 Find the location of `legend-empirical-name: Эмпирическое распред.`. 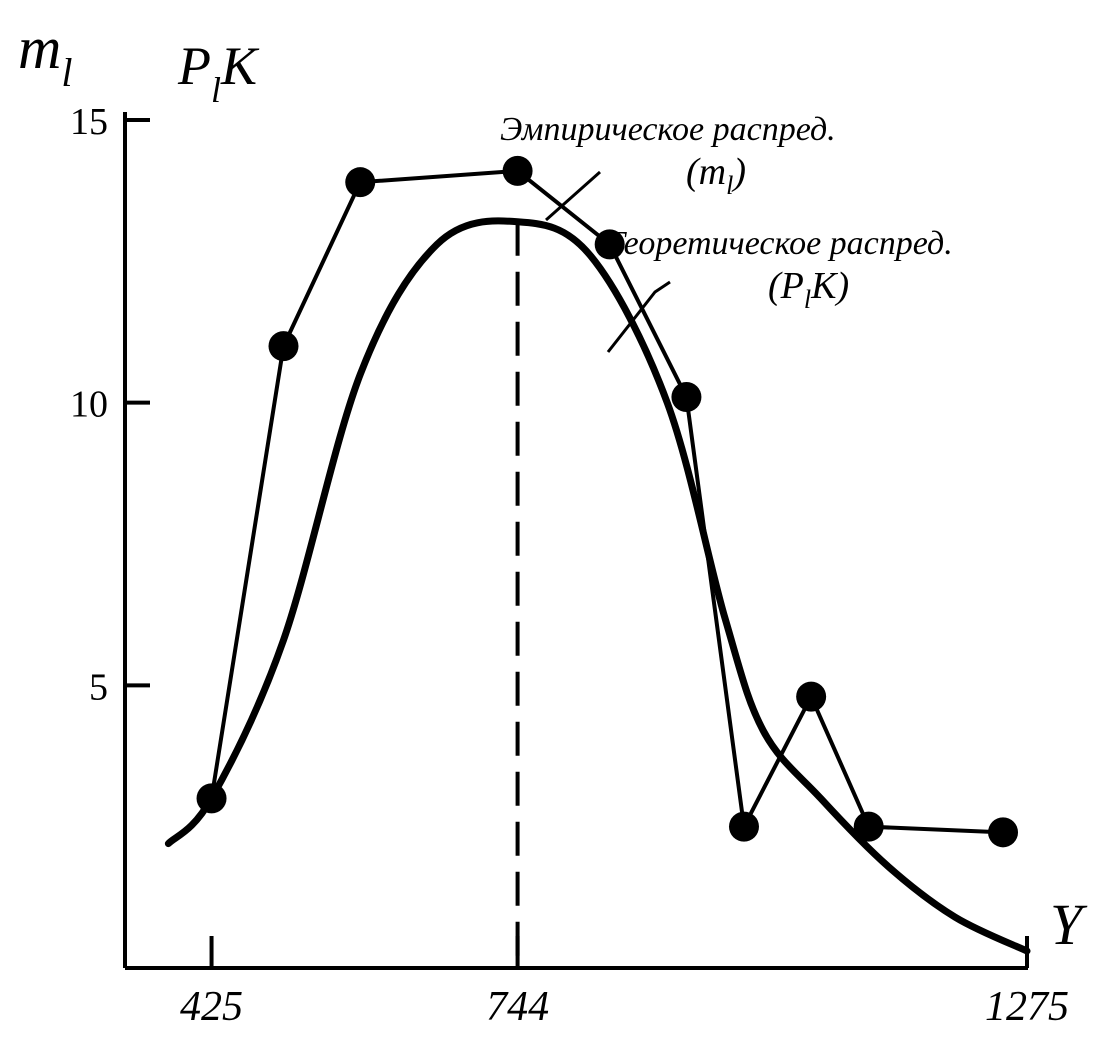

legend-empirical-name: Эмпирическое распред. is located at coordinates (668, 129).